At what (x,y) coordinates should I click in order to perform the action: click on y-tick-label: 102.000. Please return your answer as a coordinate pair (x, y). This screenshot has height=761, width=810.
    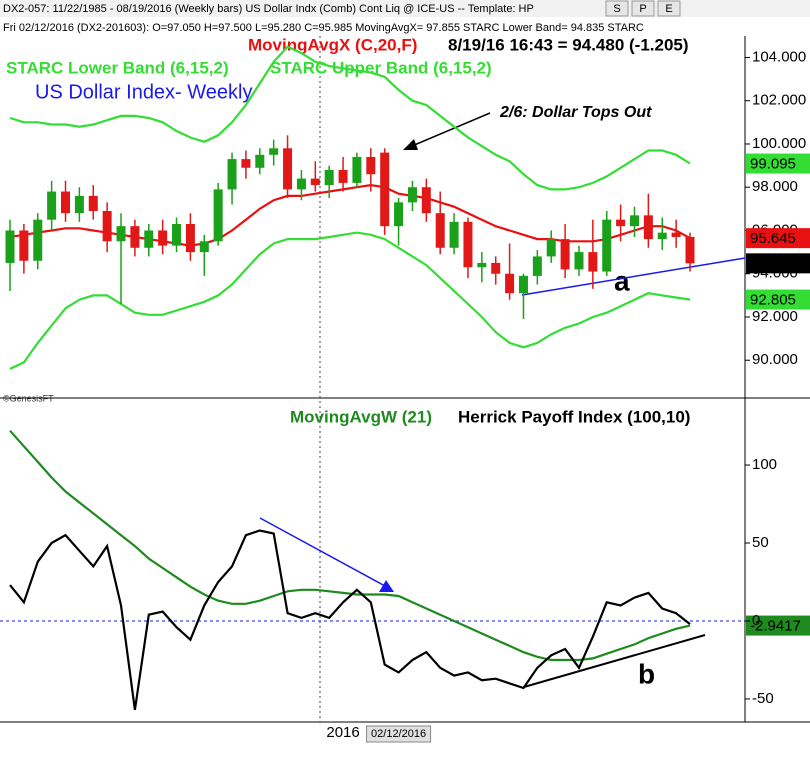
    Looking at the image, I should click on (779, 100).